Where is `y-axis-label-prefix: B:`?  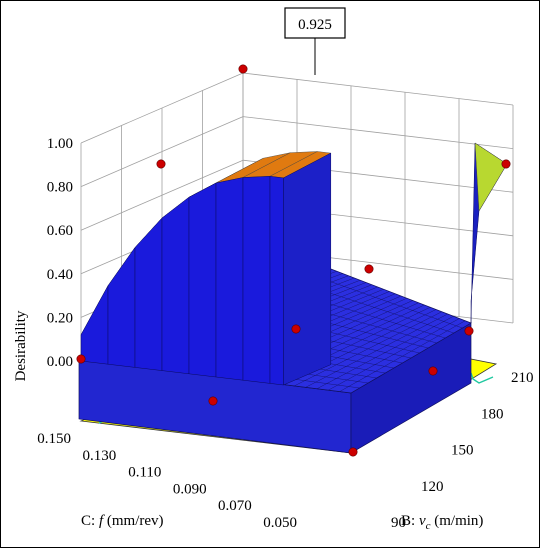 y-axis-label-prefix: B: is located at coordinates (410, 521).